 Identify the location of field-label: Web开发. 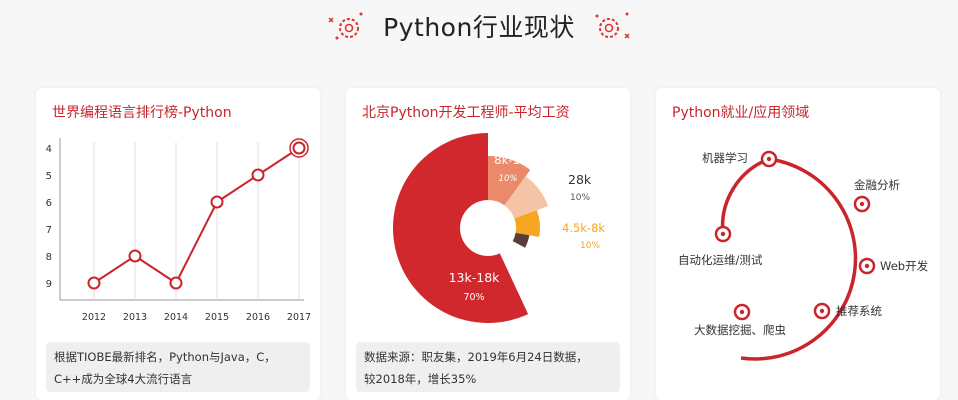
(904, 266).